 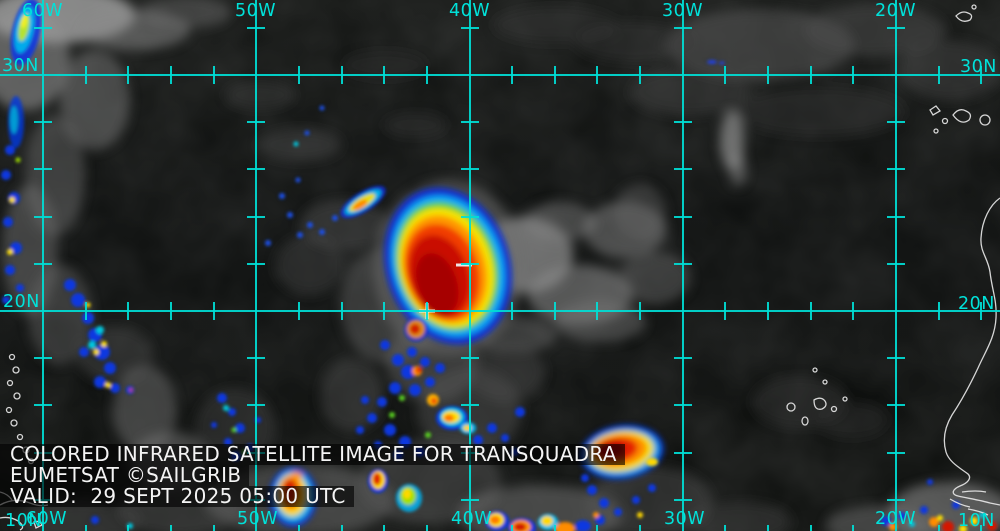 What do you see at coordinates (20, 66) in the screenshot?
I see `lat-label-left-30n: 30N` at bounding box center [20, 66].